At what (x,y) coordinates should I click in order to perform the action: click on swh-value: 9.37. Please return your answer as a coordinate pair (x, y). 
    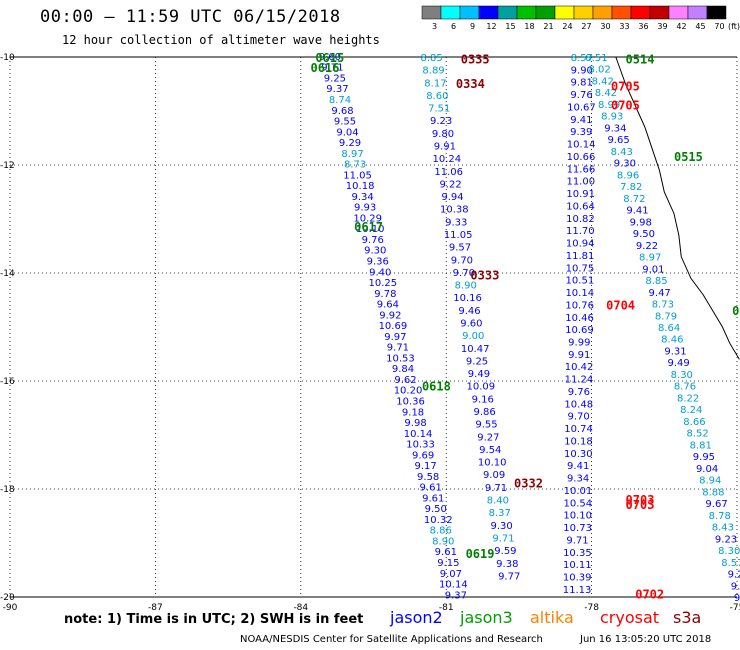
    Looking at the image, I should click on (456, 595).